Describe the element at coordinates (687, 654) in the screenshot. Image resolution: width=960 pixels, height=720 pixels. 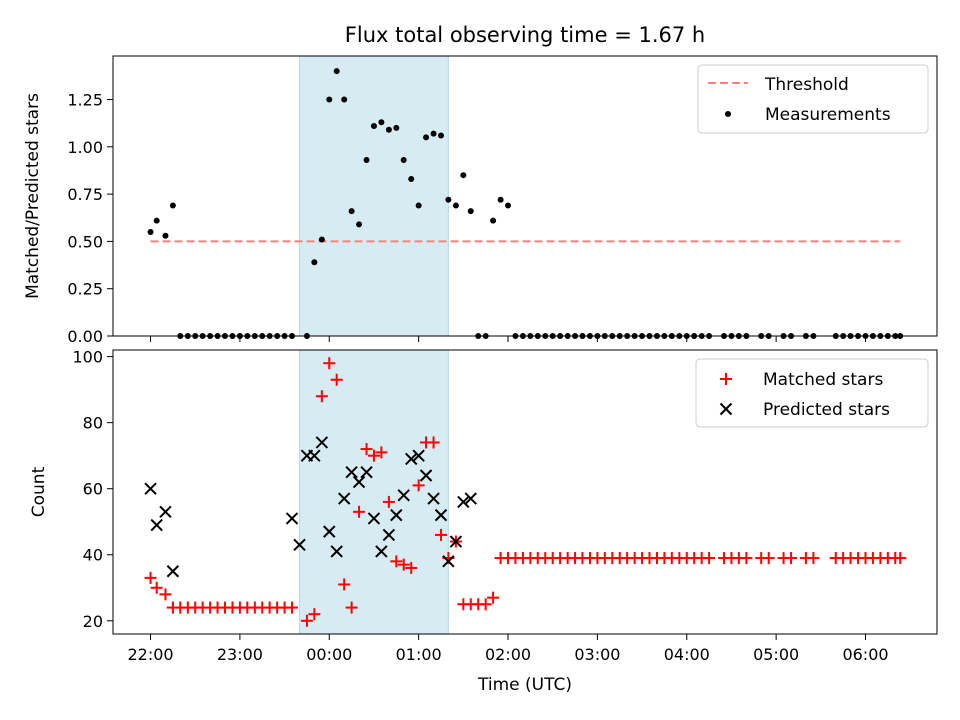
I see `bottom-x-tick-label: 04:00` at that location.